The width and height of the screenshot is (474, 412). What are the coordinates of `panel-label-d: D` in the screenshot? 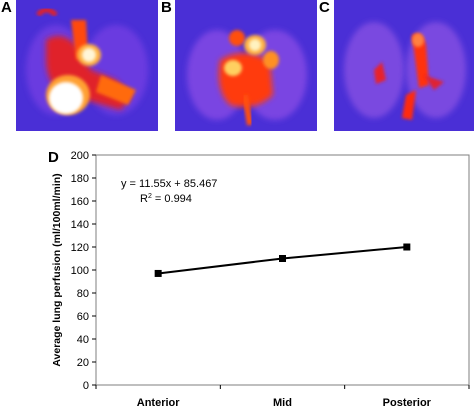 It's located at (53, 157).